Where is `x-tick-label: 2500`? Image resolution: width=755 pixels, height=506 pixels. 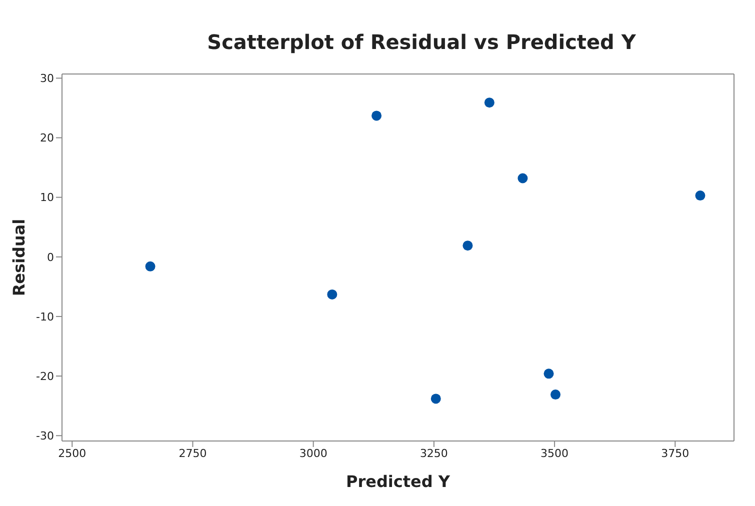
x-tick-label: 2500 is located at coordinates (72, 453).